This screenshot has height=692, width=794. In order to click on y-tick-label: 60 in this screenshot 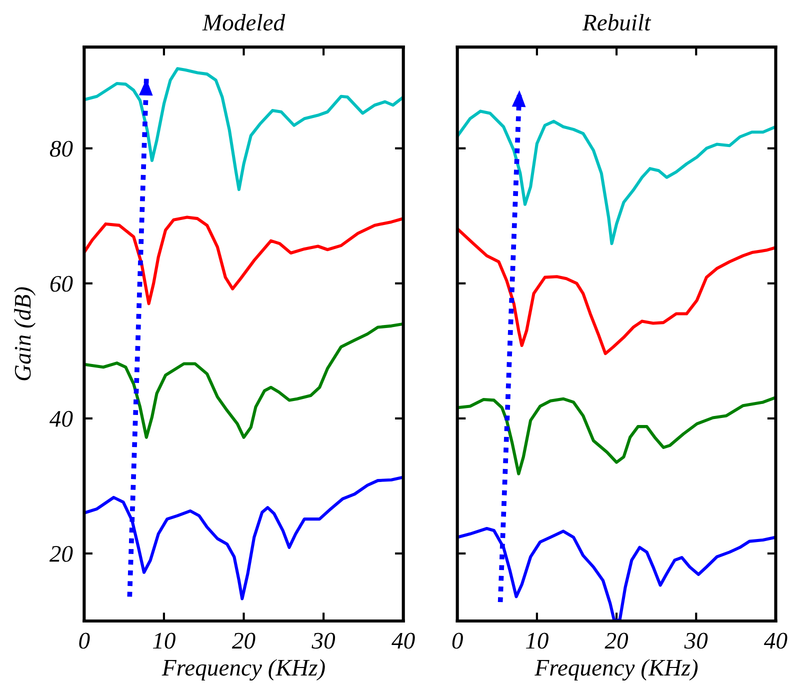, I will do `click(61, 284)`.